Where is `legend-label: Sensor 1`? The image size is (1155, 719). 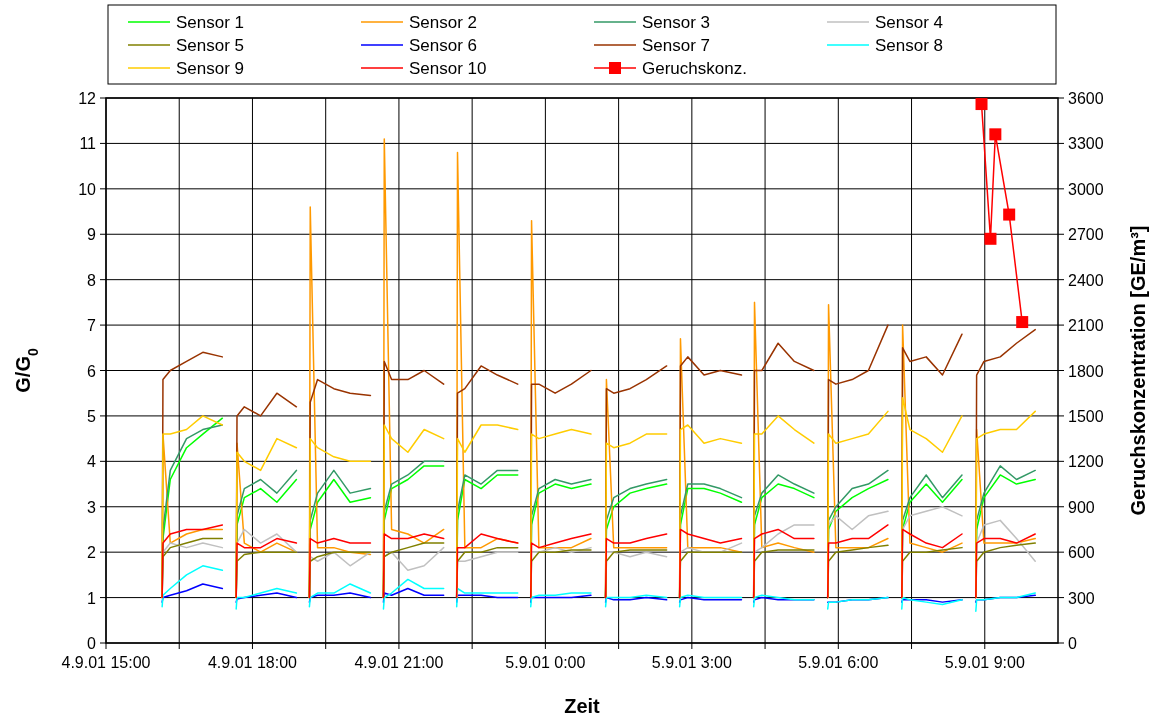 legend-label: Sensor 1 is located at coordinates (210, 22).